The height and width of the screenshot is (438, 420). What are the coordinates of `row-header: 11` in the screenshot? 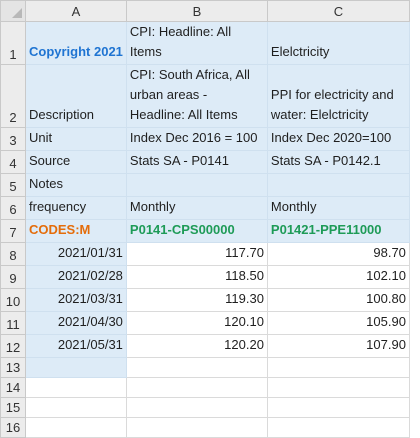 It's located at (13, 323).